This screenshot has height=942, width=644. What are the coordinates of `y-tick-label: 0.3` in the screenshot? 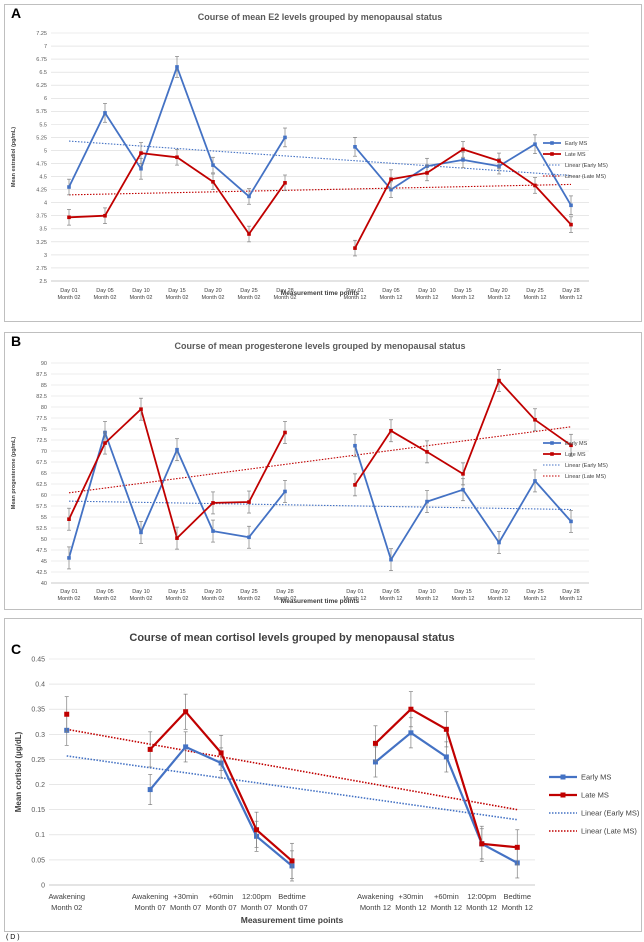 It's located at (40, 735).